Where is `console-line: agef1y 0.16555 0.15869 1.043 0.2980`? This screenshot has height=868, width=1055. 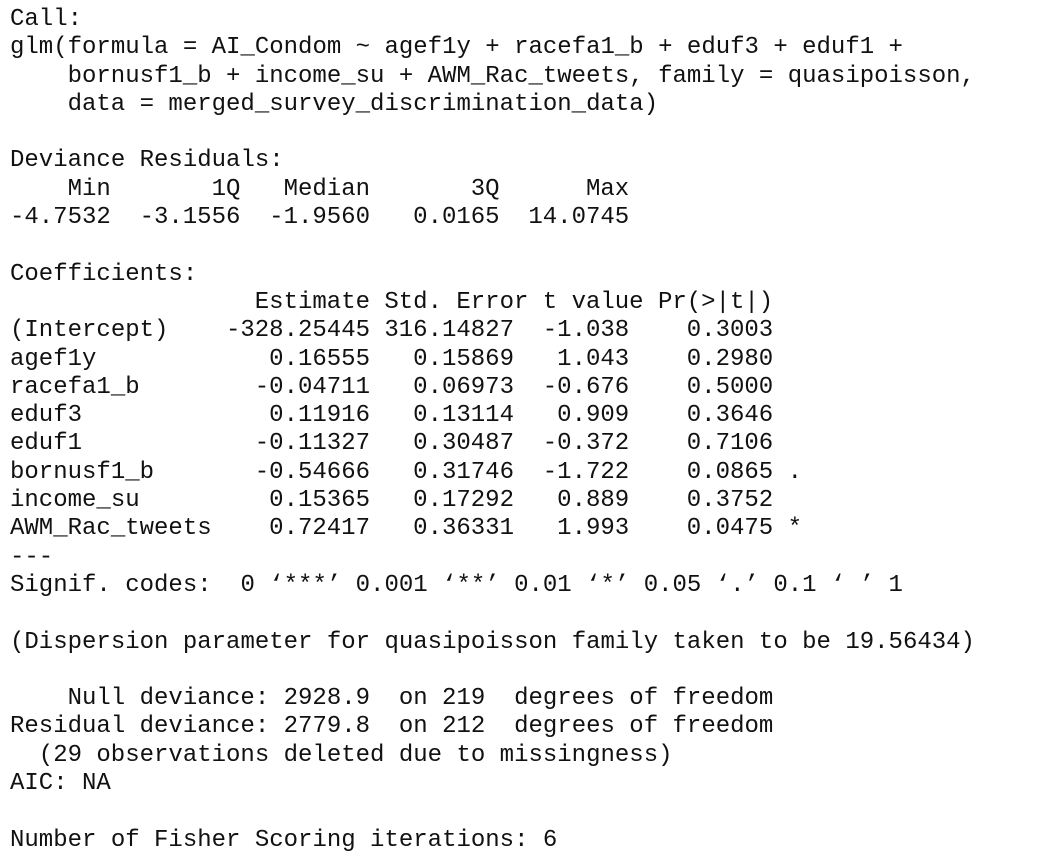
console-line: agef1y 0.16555 0.15869 1.043 0.2980 is located at coordinates (492, 360).